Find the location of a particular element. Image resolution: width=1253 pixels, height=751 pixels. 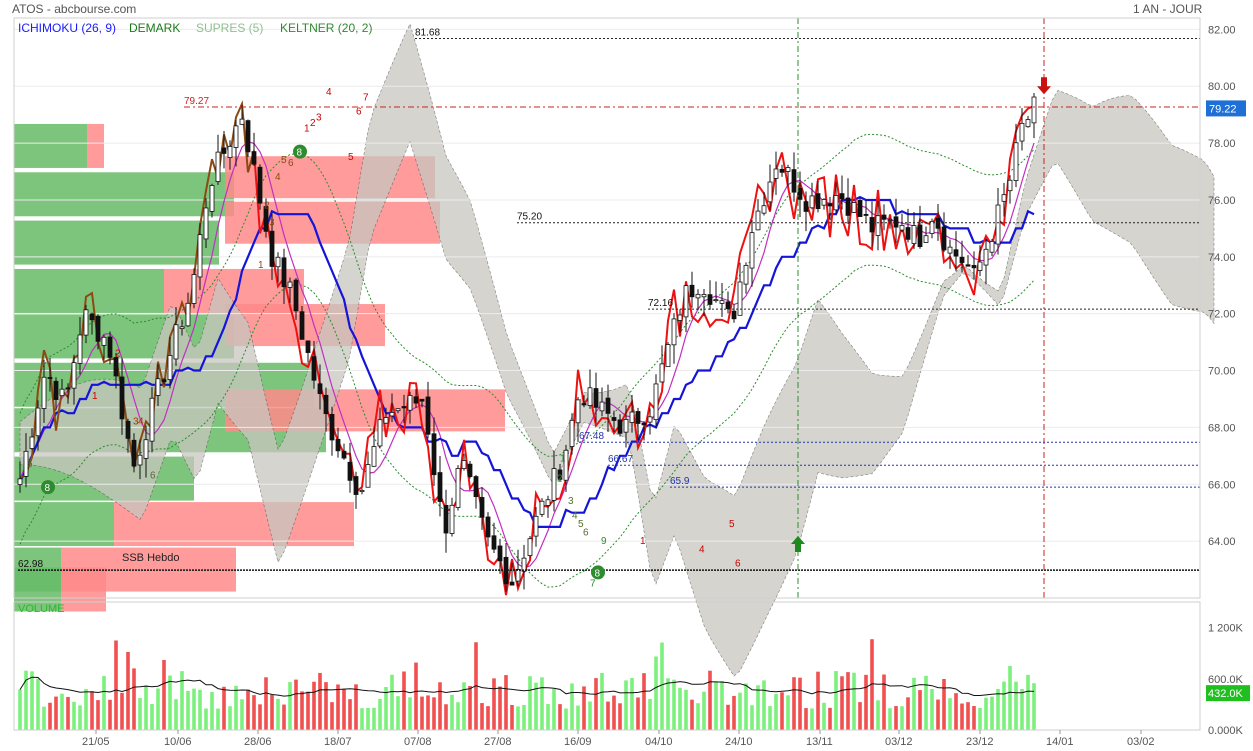

price-tag-box is located at coordinates (1226, 108).